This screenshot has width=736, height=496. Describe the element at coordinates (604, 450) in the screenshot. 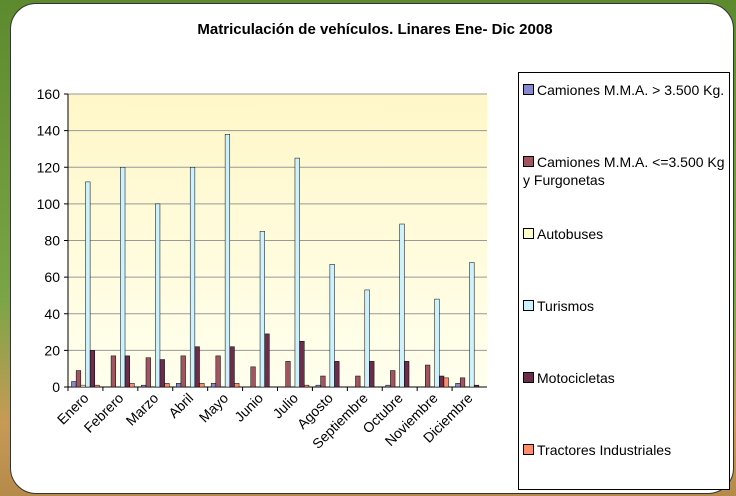

I see `legend-label: Tractores Industriales` at that location.